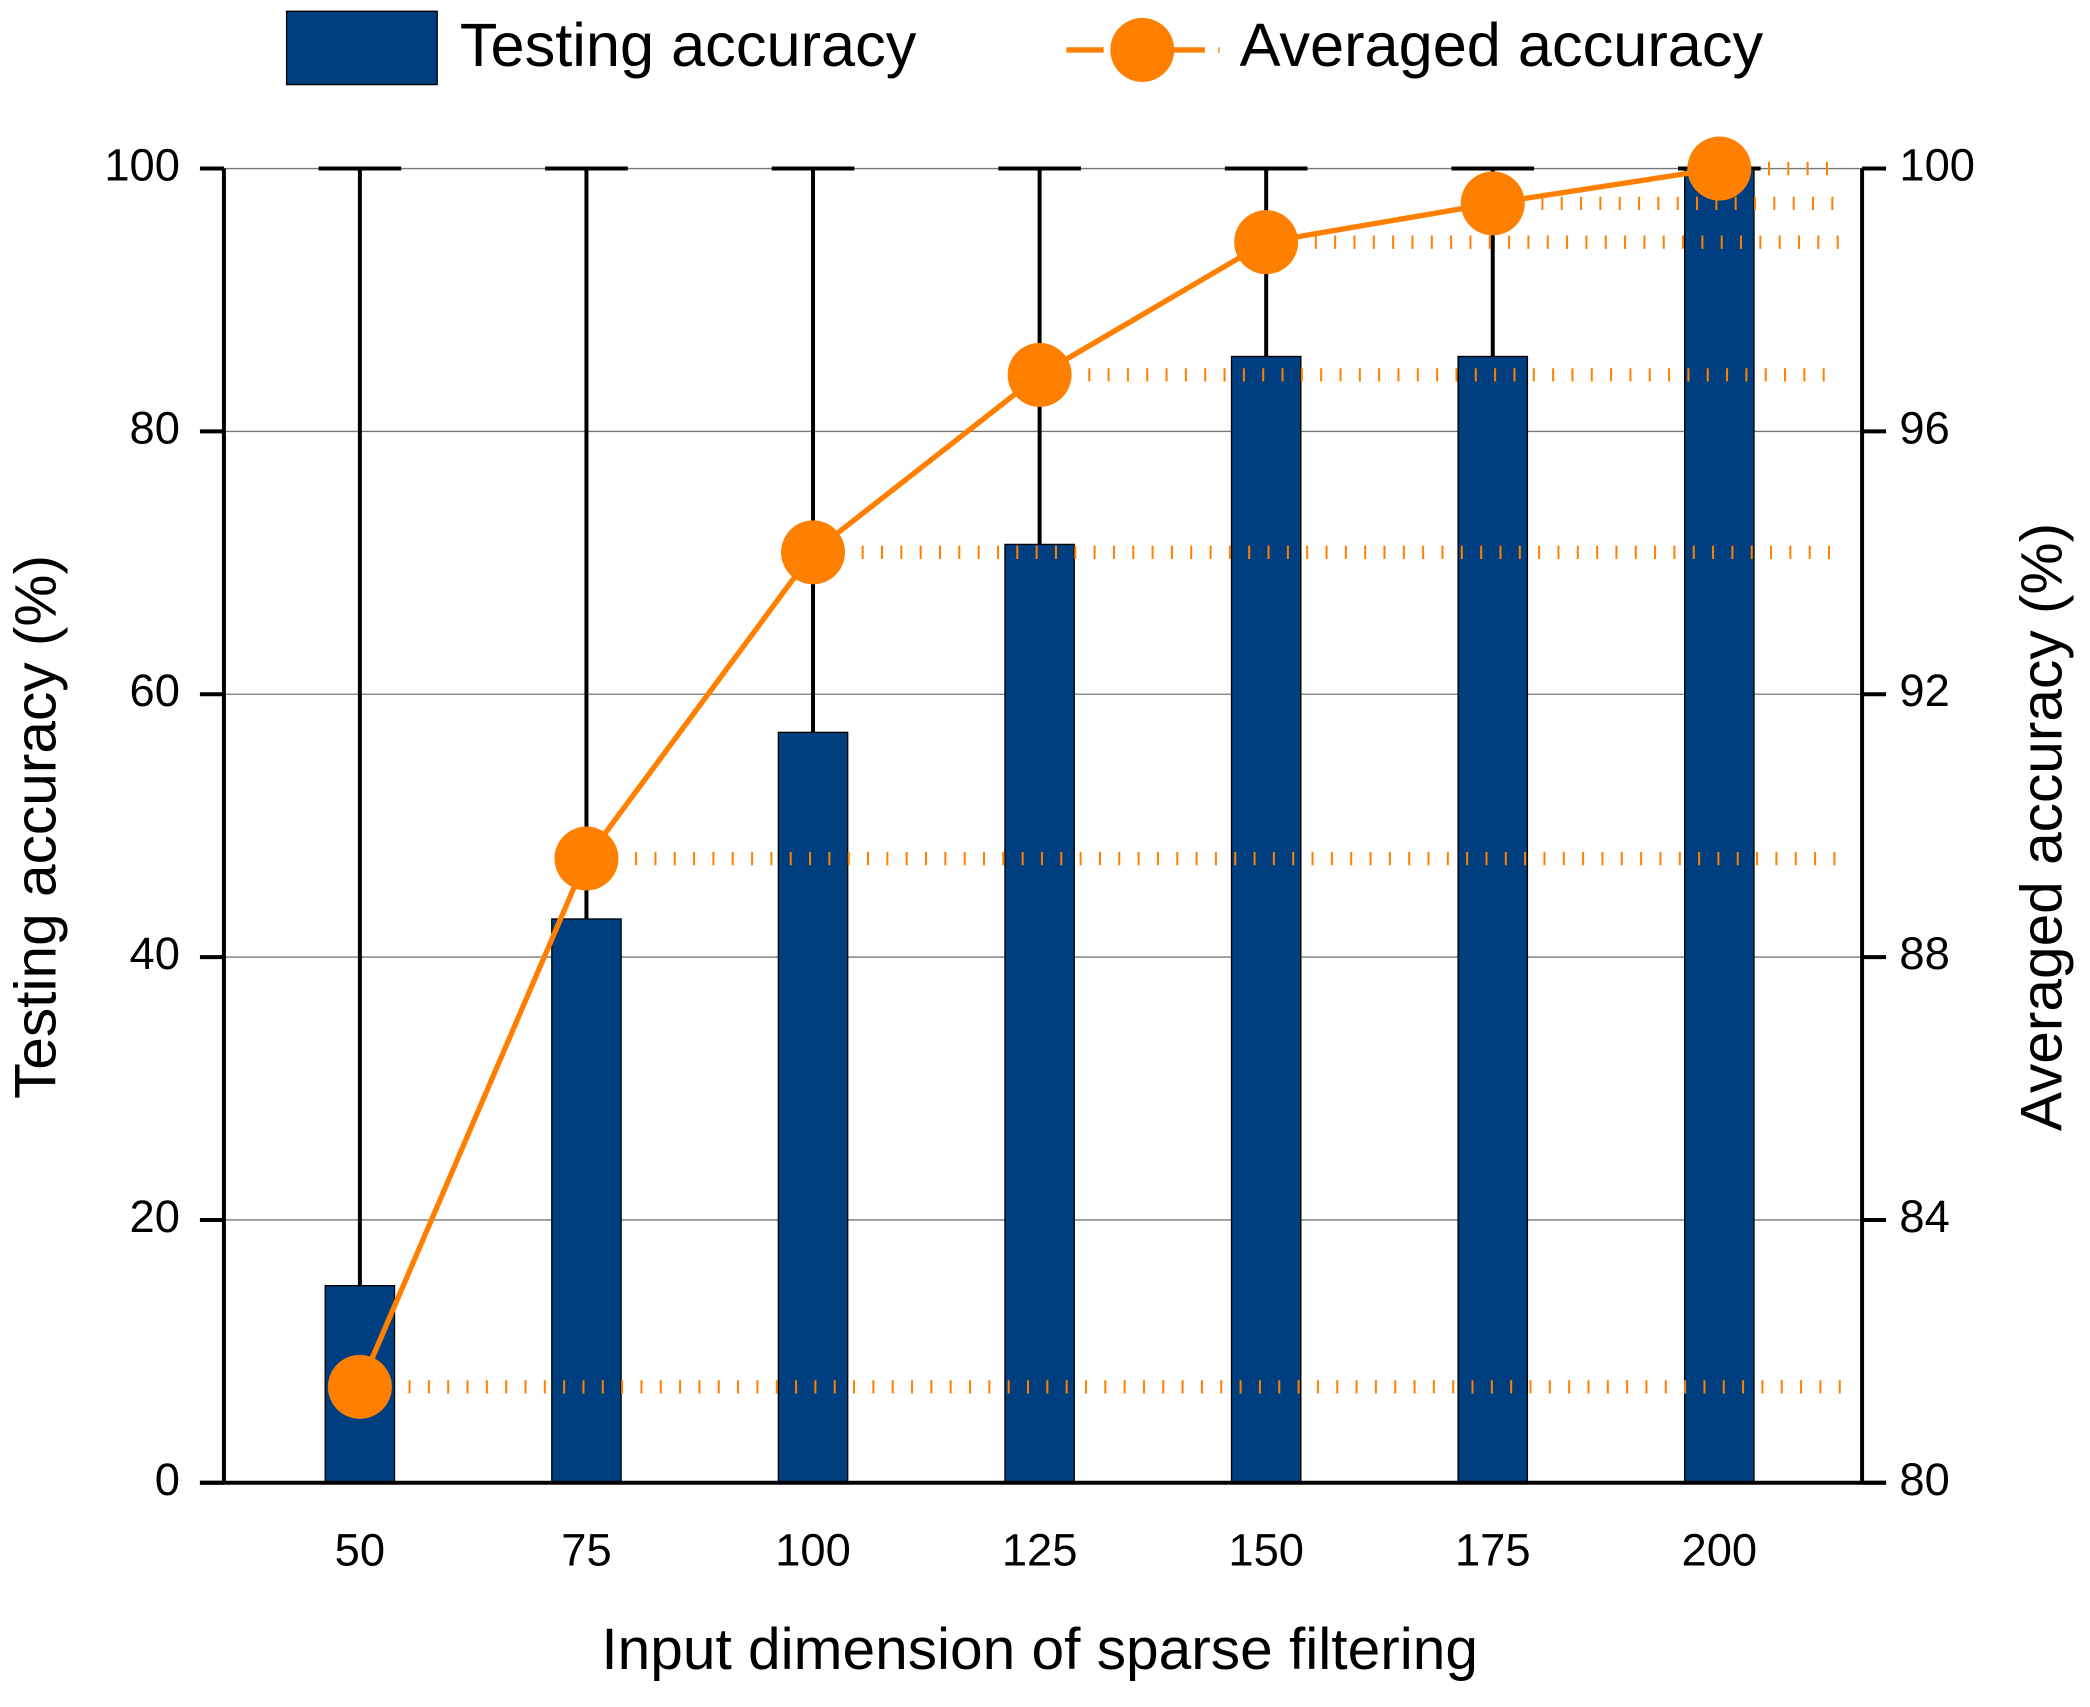 The image size is (2090, 1707). I want to click on x-tick-label: 125, so click(1040, 1549).